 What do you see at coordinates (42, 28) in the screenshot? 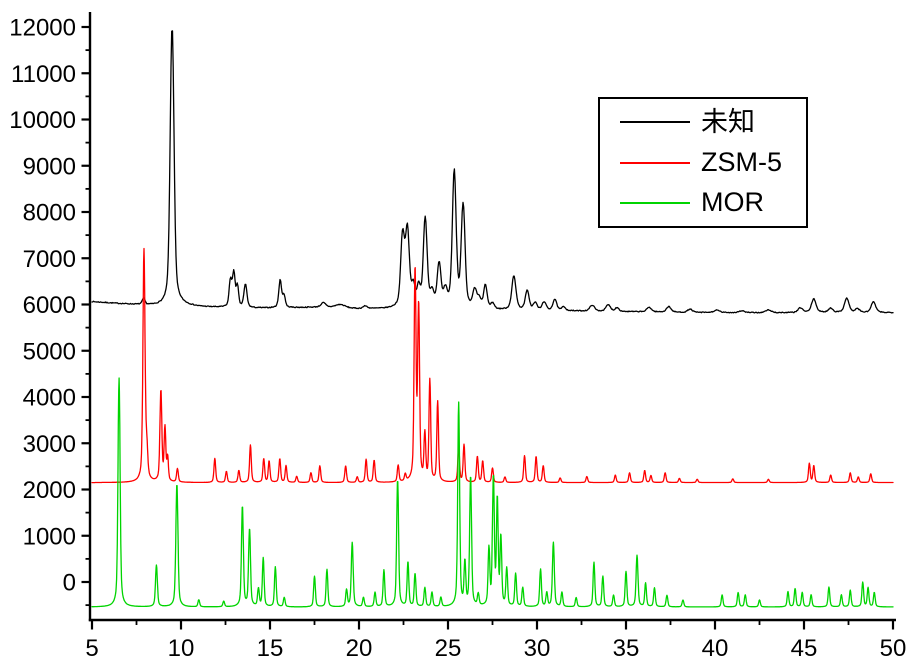
I see `y-tick-label: 12000` at bounding box center [42, 28].